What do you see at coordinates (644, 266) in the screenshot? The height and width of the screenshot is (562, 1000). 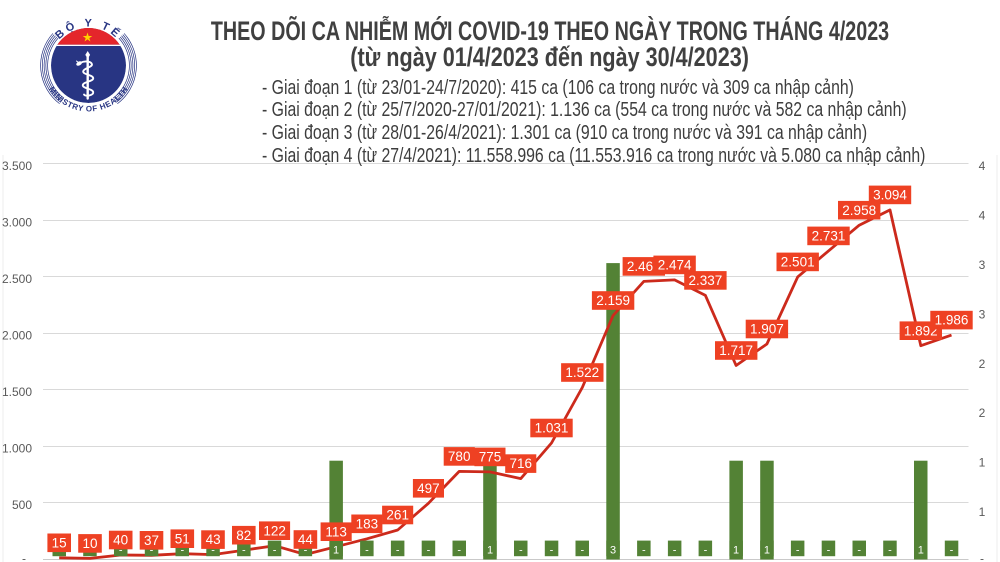 I see `svg-text: 2.461` at bounding box center [644, 266].